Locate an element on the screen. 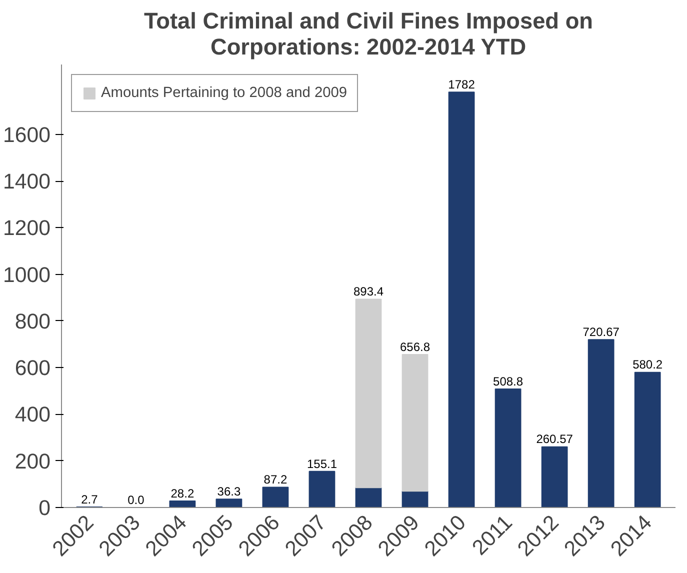 This screenshot has width=687, height=573. y-tick-label: 1400 is located at coordinates (27, 182).